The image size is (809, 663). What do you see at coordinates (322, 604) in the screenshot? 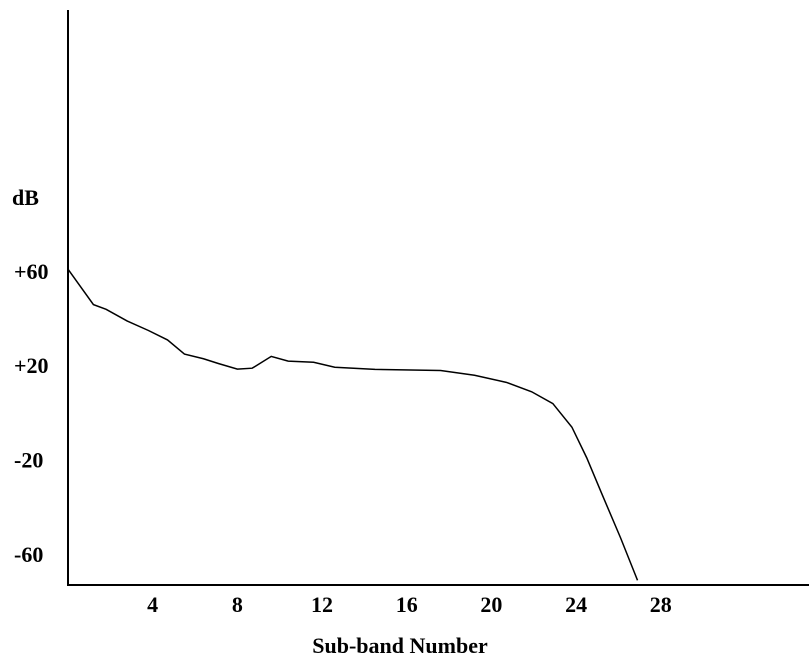
I see `x-tick-label: 12` at bounding box center [322, 604].